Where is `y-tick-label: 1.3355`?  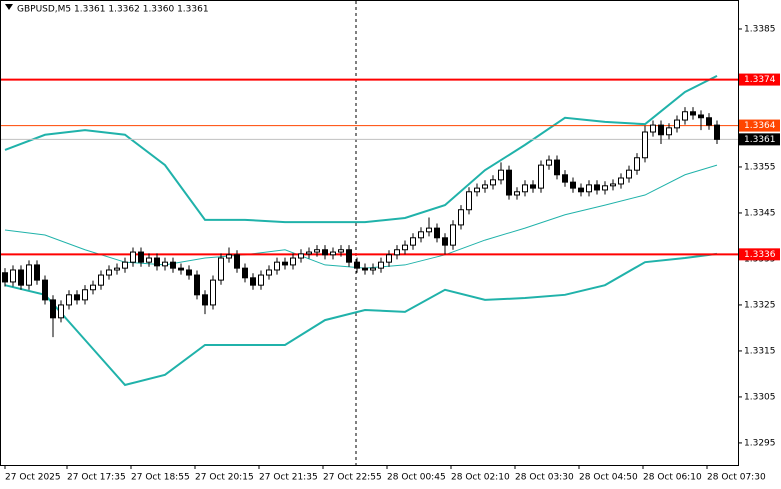 y-tick-label: 1.3355 is located at coordinates (760, 167).